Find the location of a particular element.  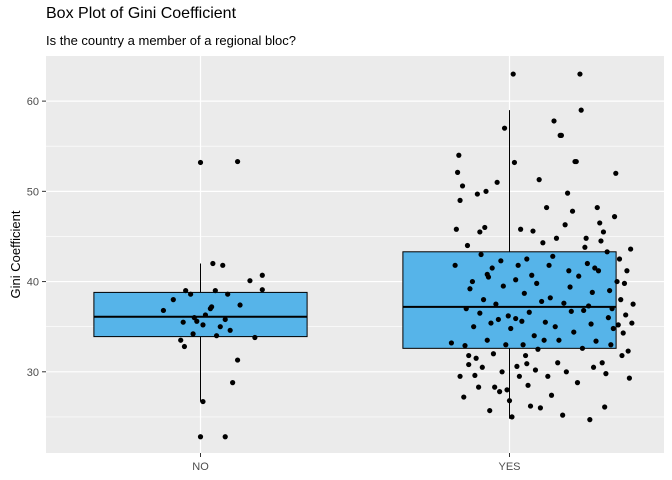

y-tick-label-60: 60 is located at coordinates (33, 102).